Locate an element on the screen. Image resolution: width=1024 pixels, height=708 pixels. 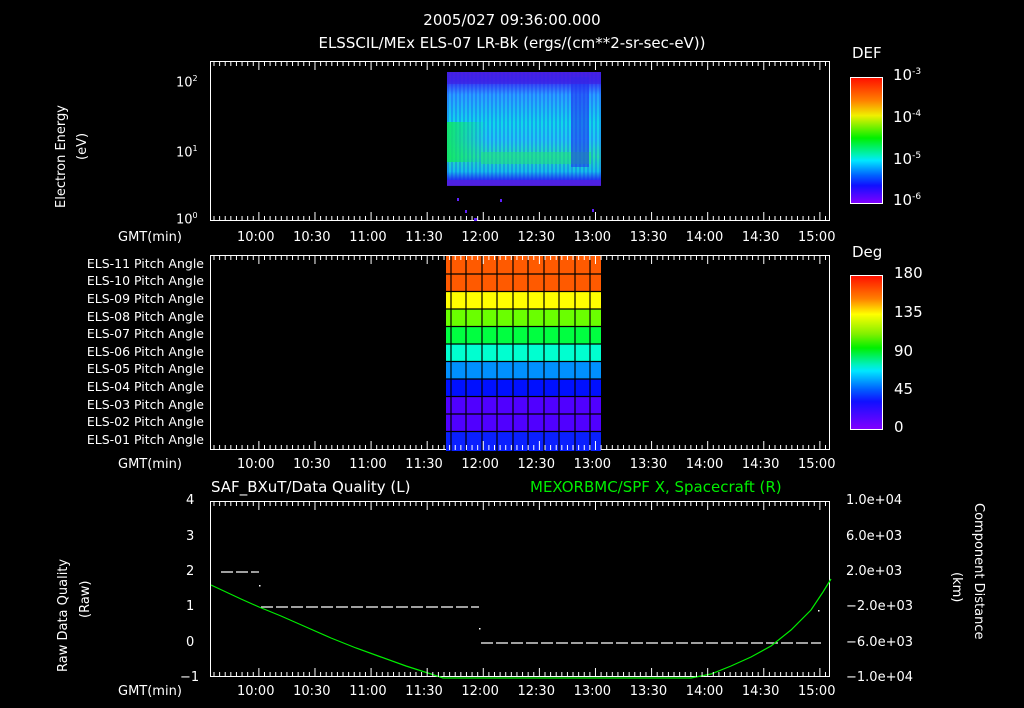
channel-label: ELS-07 Pitch Angle is located at coordinates (145, 333).